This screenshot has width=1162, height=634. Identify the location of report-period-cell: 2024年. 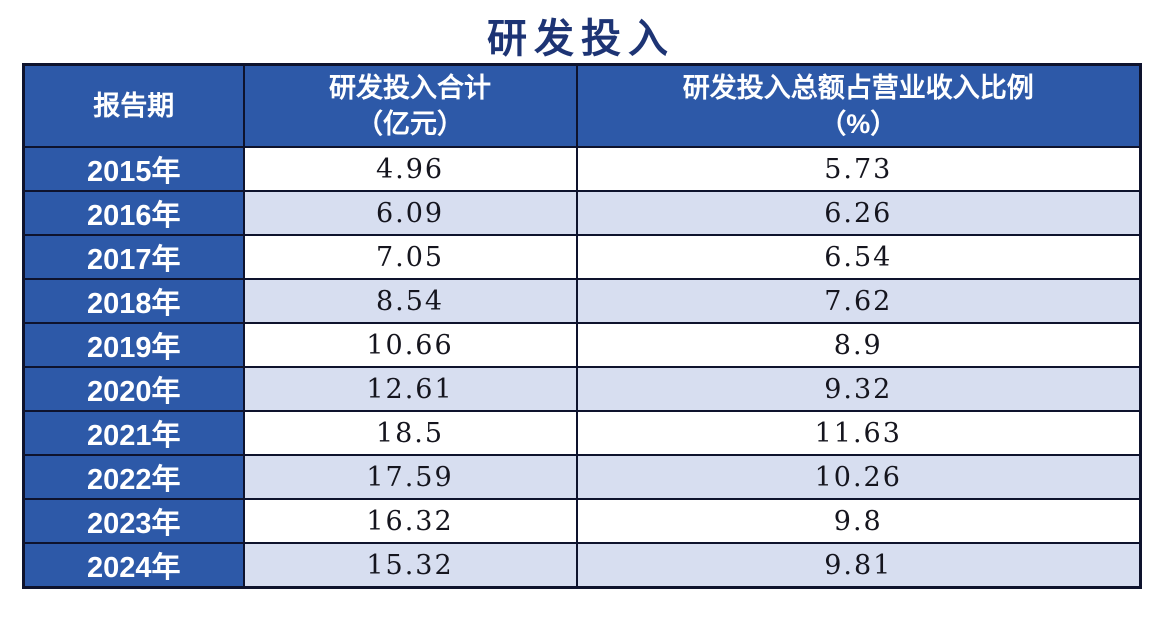
(133, 565).